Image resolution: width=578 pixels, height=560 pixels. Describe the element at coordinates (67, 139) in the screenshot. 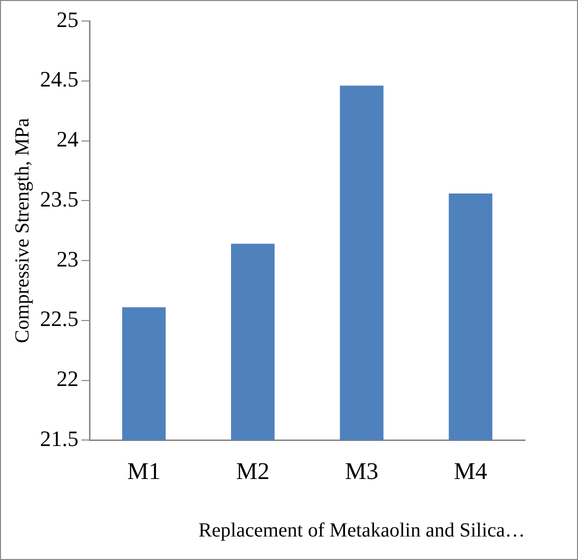

I see `y-tick-label: 24` at that location.